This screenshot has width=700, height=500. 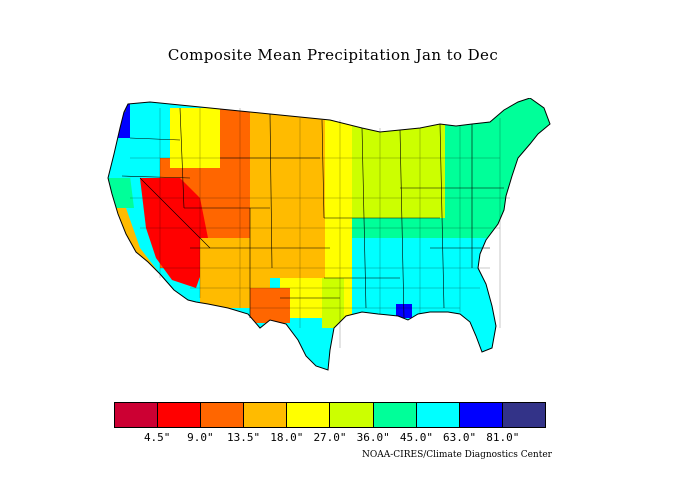 What do you see at coordinates (460, 437) in the screenshot?
I see `legend-label: 63.0"` at bounding box center [460, 437].